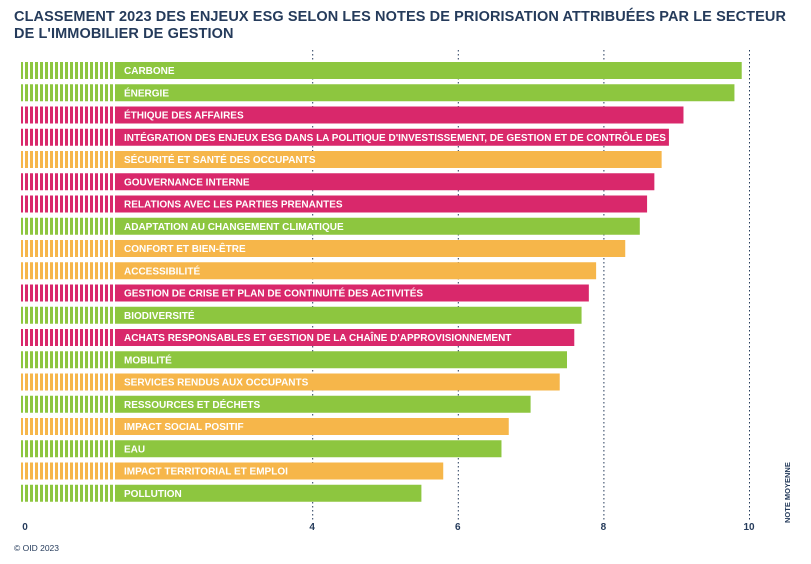 Image resolution: width=811 pixels, height=564 pixels. Describe the element at coordinates (184, 115) in the screenshot. I see `bar-label: ÉTHIQUE DES AFFAIRES` at that location.